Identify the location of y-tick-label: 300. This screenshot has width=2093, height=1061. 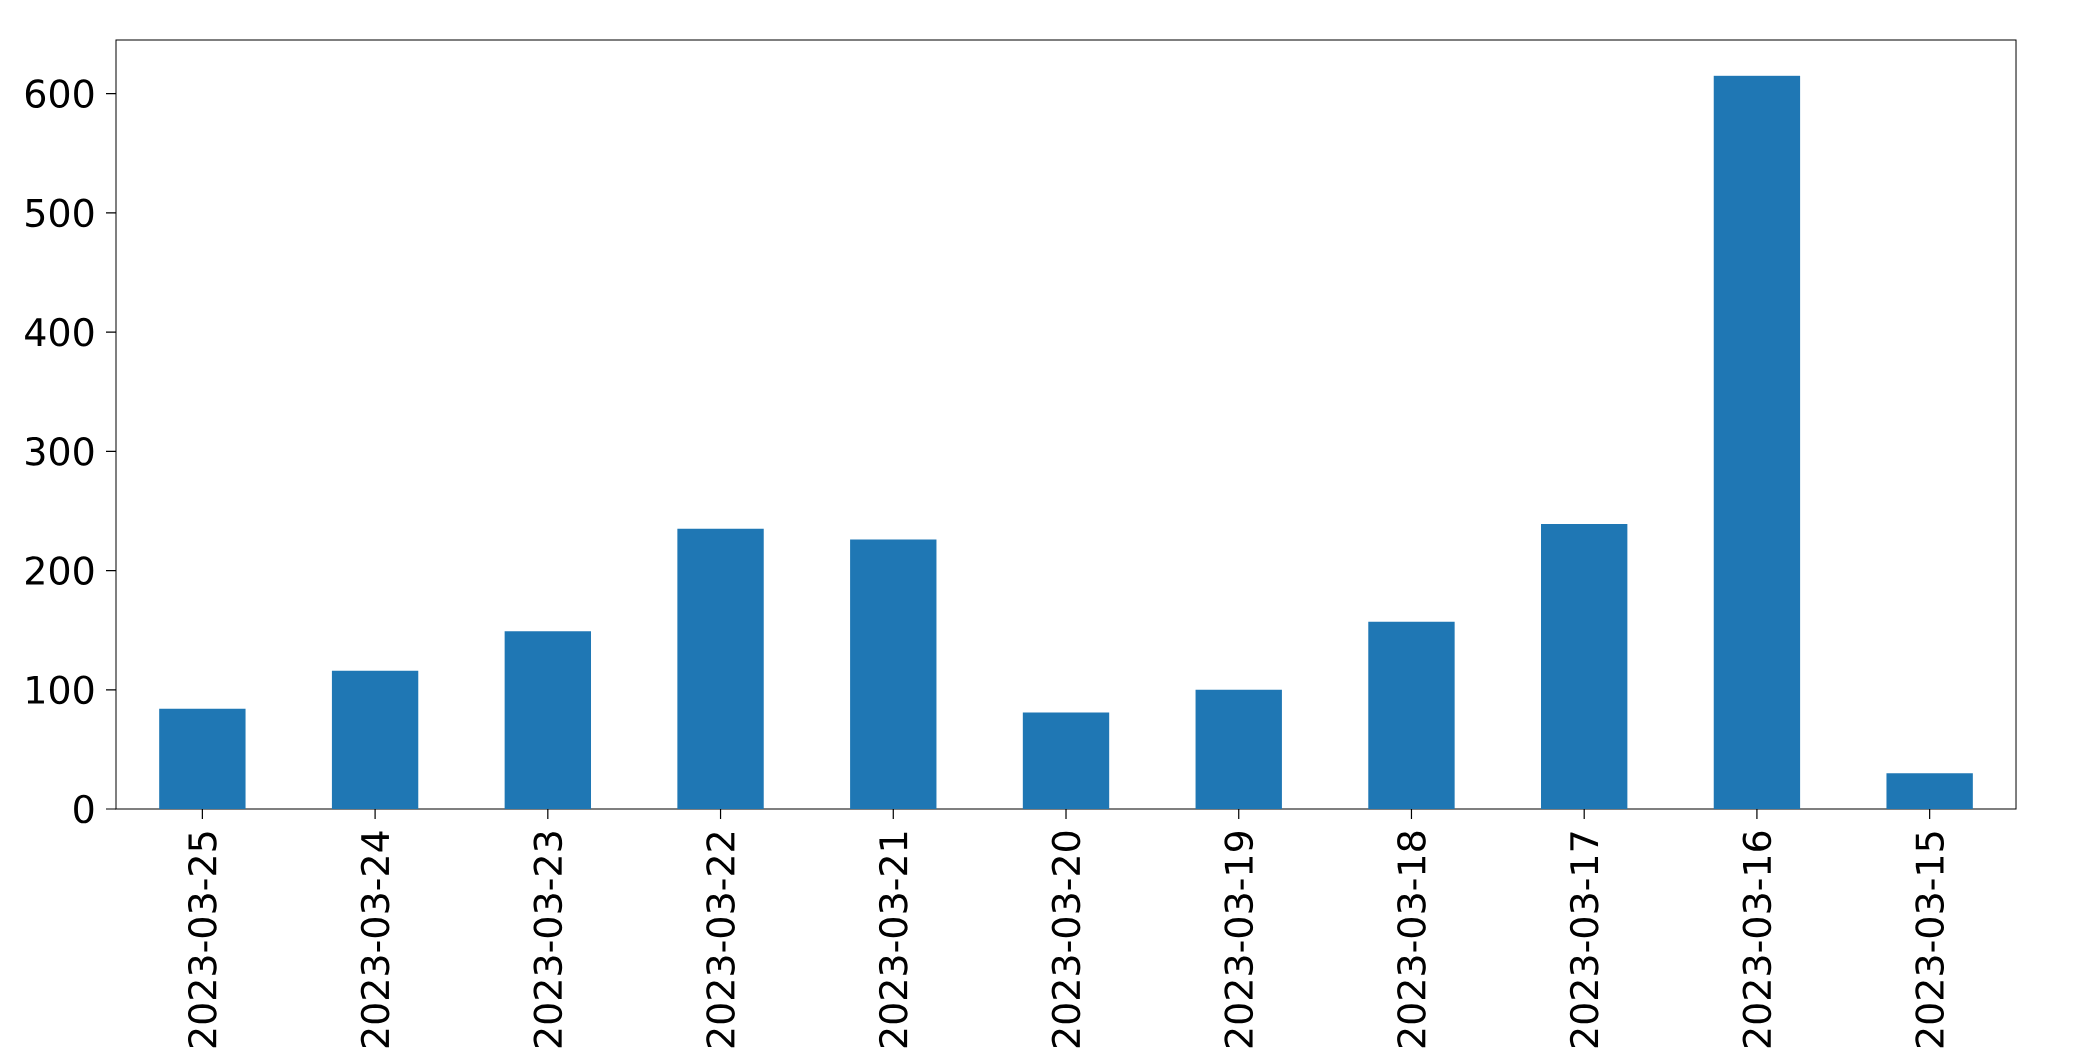
(60, 451).